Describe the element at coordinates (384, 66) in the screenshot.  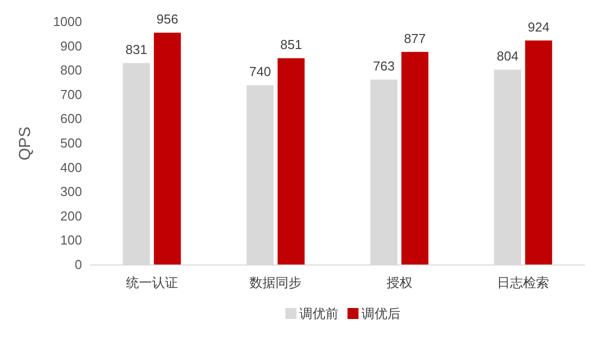
I see `data-label: 763` at that location.